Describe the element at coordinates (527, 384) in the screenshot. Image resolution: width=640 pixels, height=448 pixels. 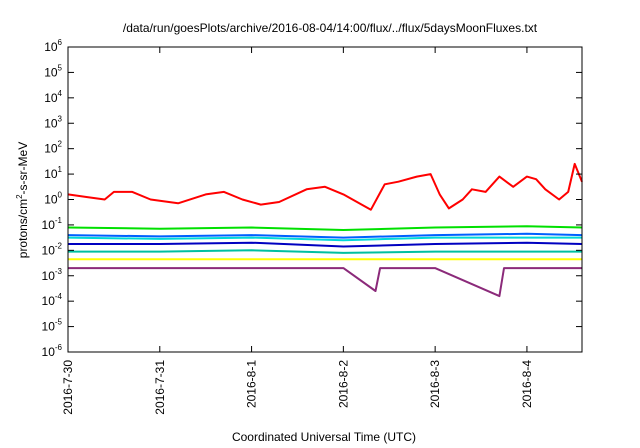
I see `x-tick-label: 2016-8-4` at that location.